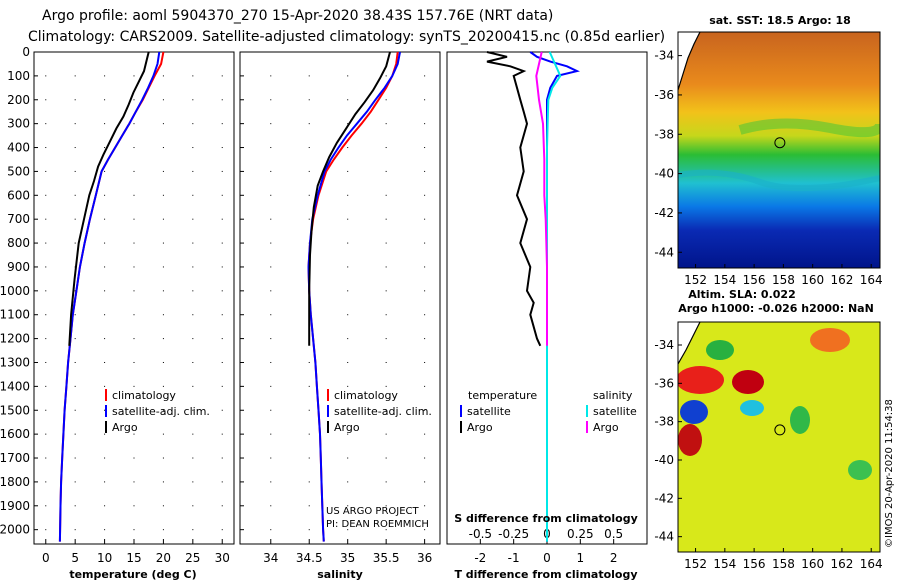 Image resolution: width=900 pixels, height=580 pixels. Describe the element at coordinates (541, 198) in the screenshot. I see `difference-series-s-argo` at that location.